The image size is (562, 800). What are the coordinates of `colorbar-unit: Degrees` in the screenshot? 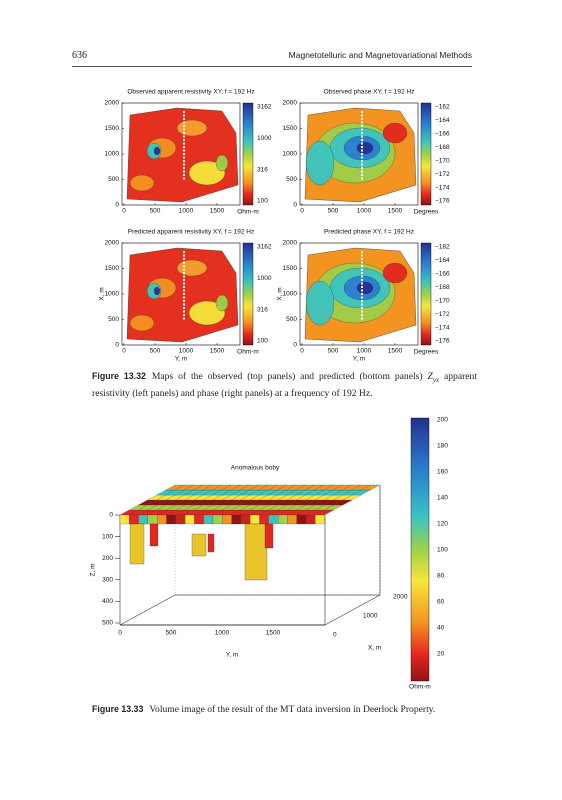 It's located at (426, 352).